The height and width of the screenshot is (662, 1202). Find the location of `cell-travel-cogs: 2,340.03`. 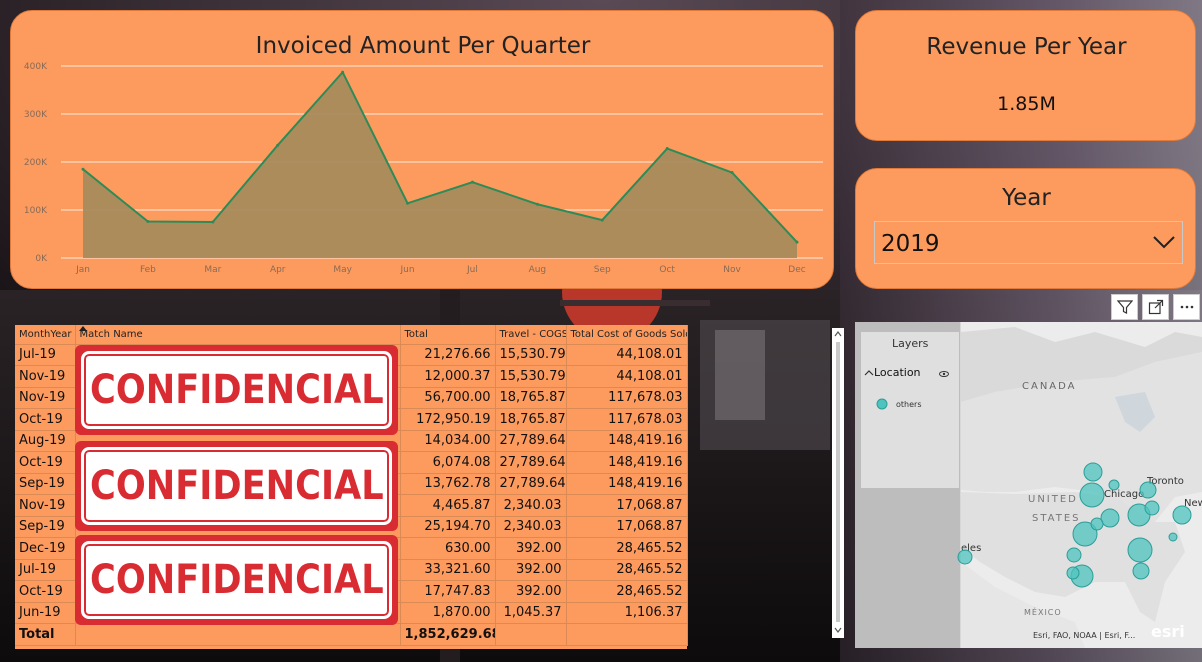

cell-travel-cogs: 2,340.03 is located at coordinates (531, 527).